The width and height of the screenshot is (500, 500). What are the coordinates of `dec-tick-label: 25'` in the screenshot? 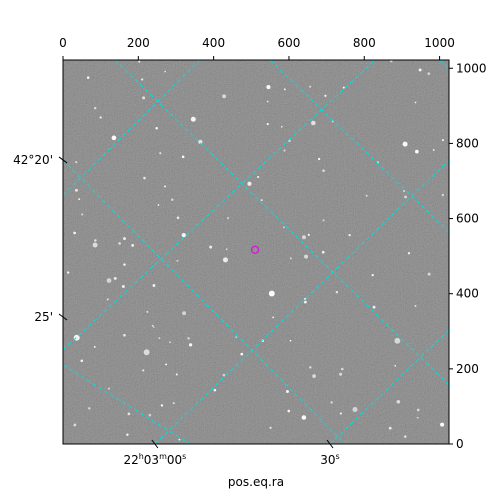 It's located at (43, 317).